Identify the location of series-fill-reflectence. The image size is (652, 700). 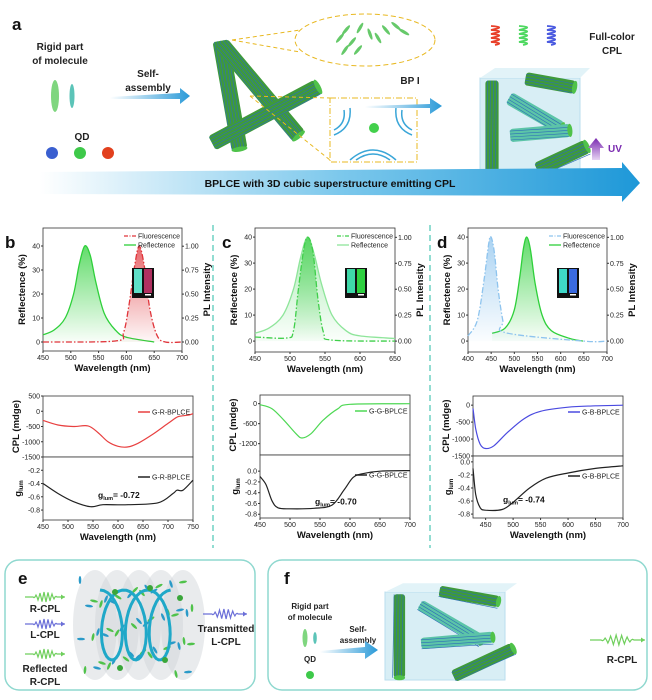
(325, 289).